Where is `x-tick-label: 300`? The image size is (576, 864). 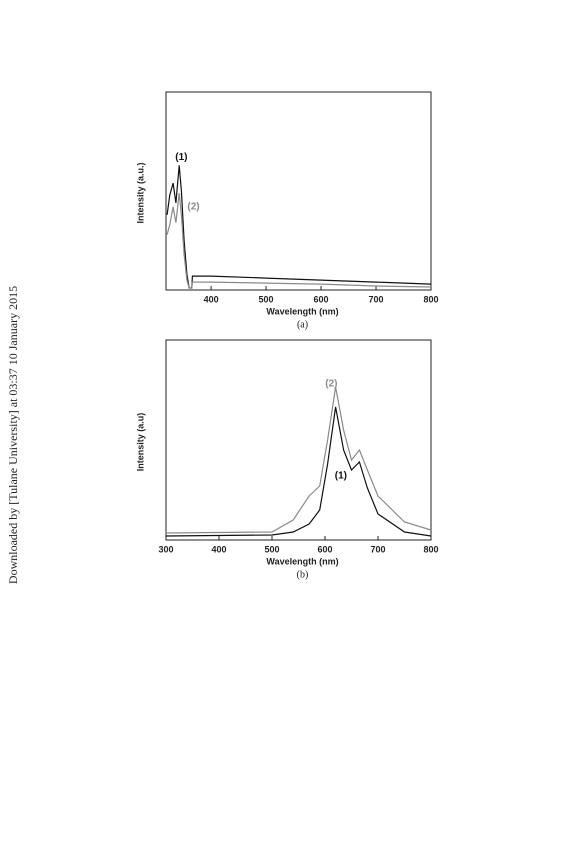
x-tick-label: 300 is located at coordinates (165, 549).